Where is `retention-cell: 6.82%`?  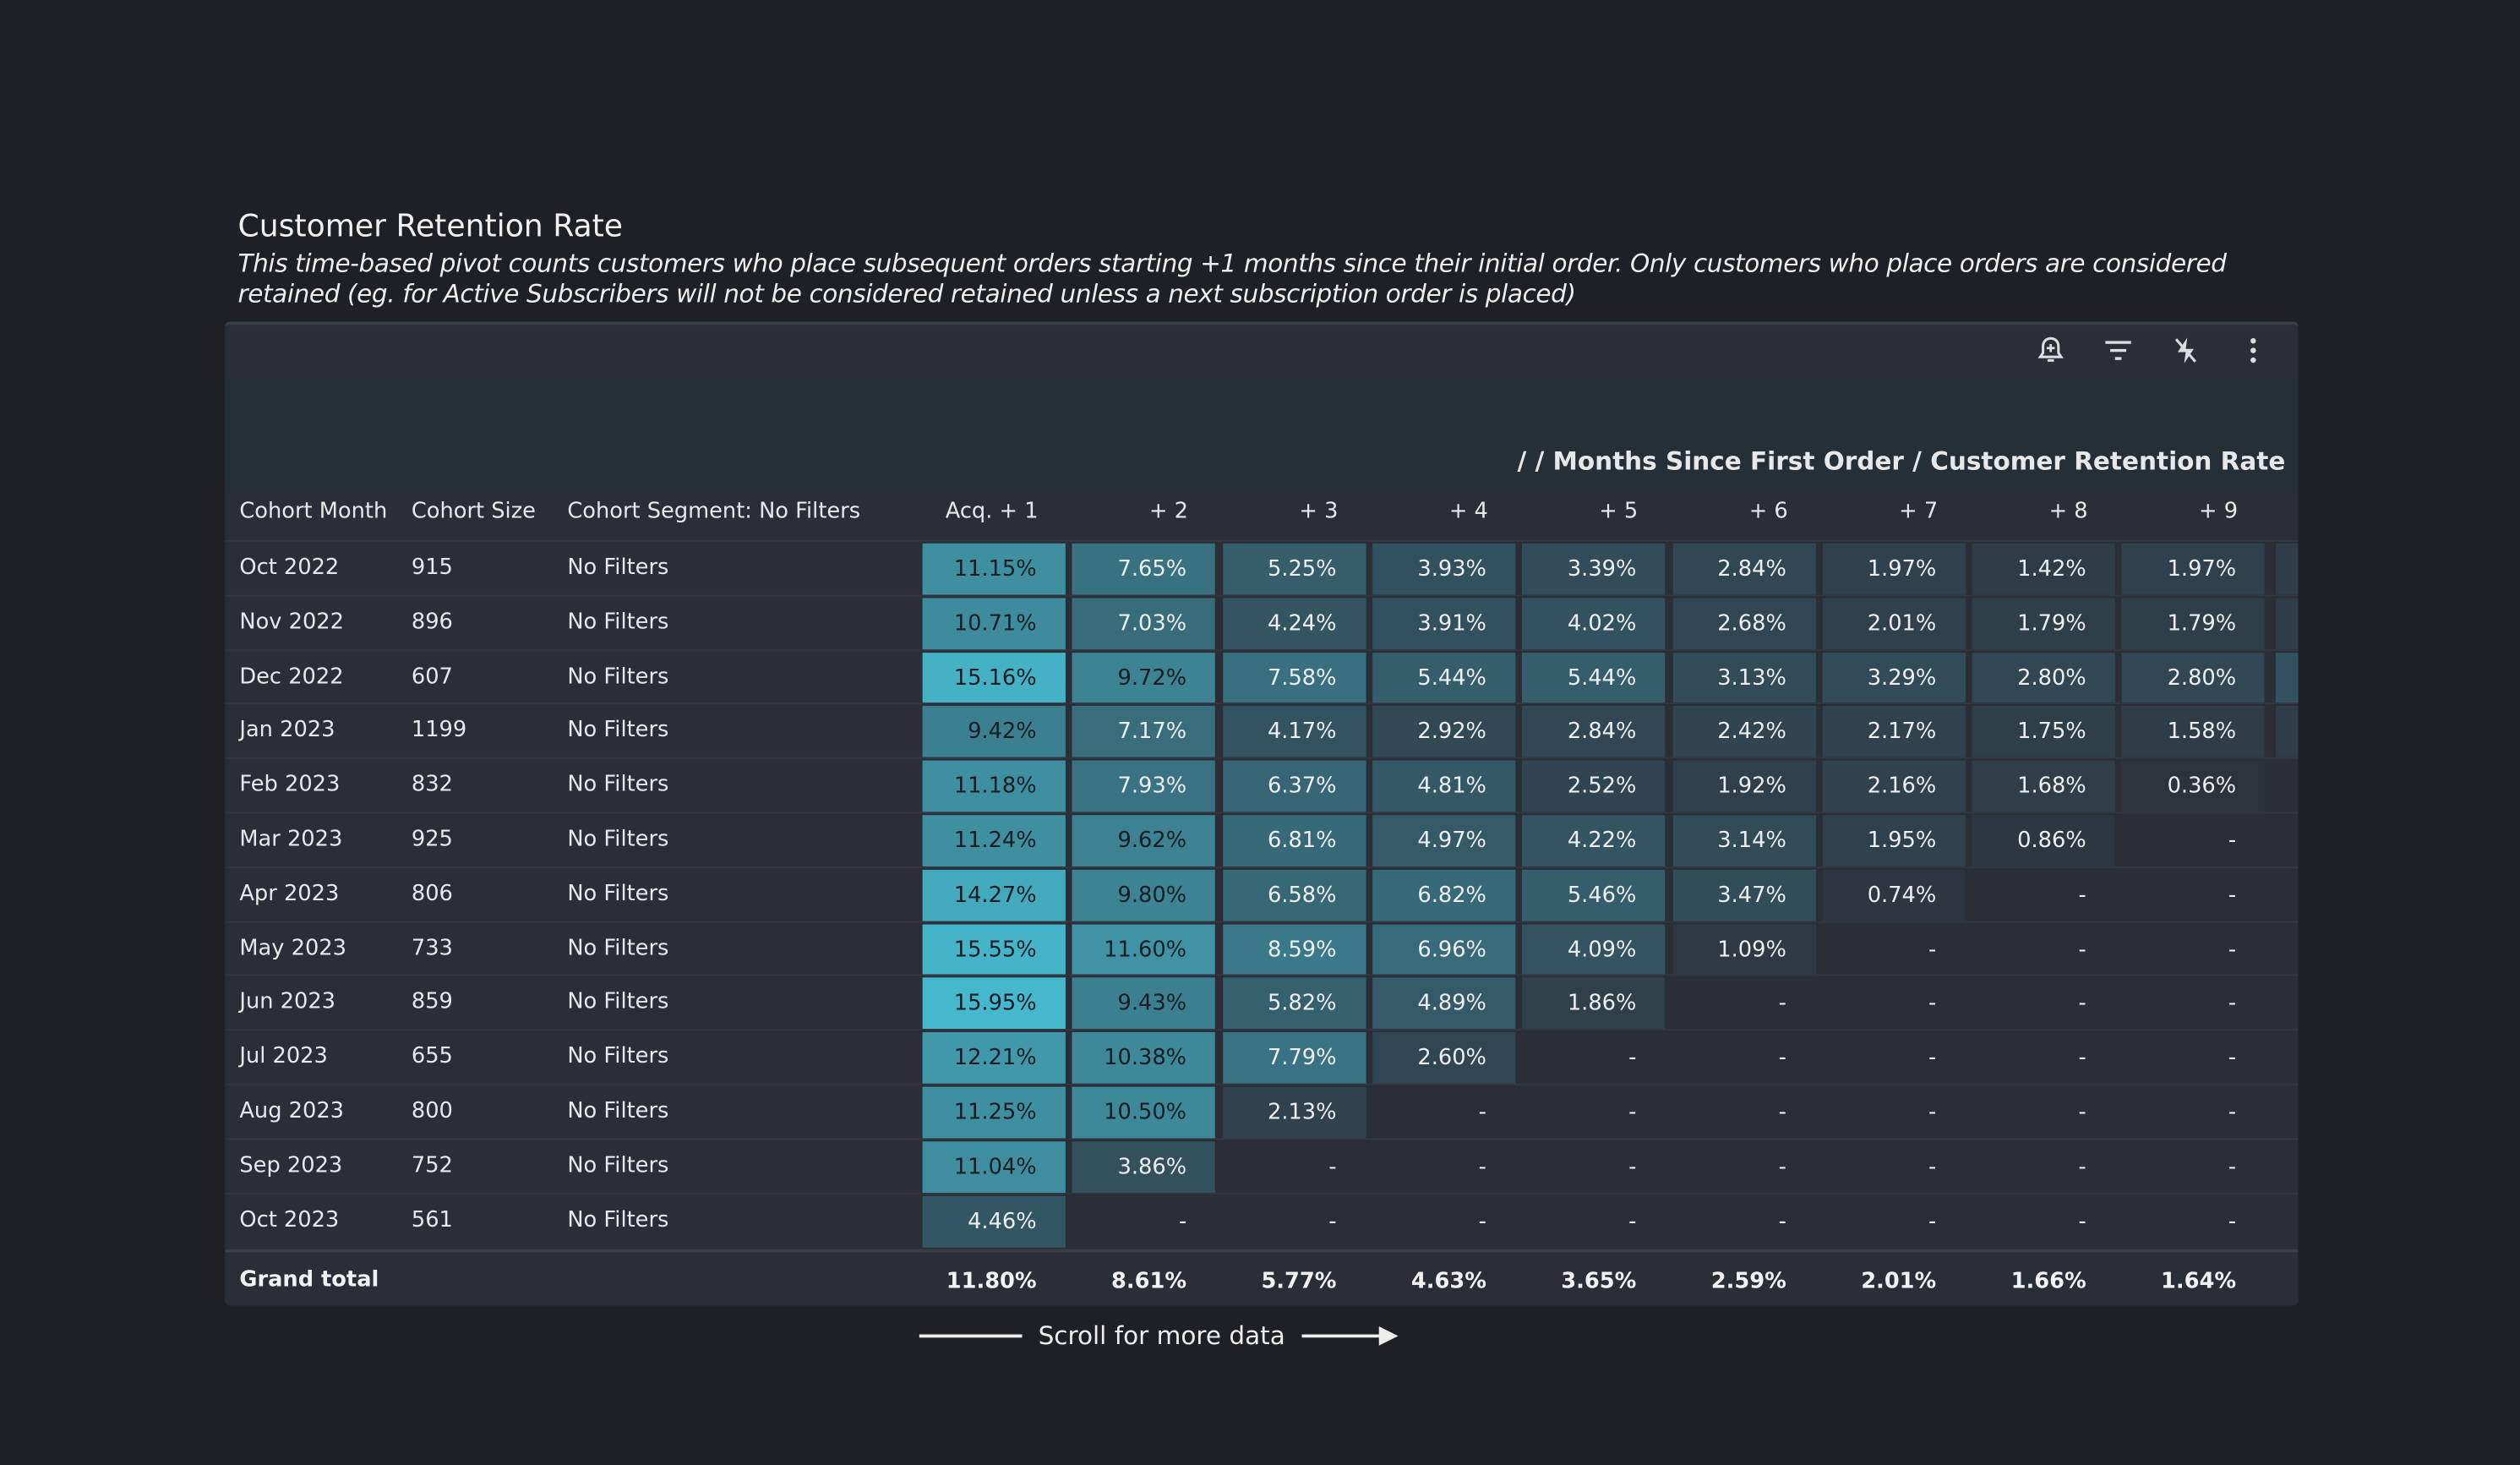
retention-cell: 6.82% is located at coordinates (1444, 895).